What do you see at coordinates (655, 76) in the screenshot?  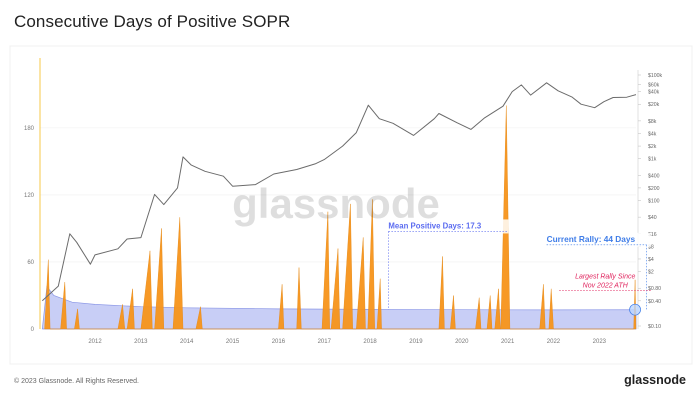 I see `y-right-tick-label: $100k` at bounding box center [655, 76].